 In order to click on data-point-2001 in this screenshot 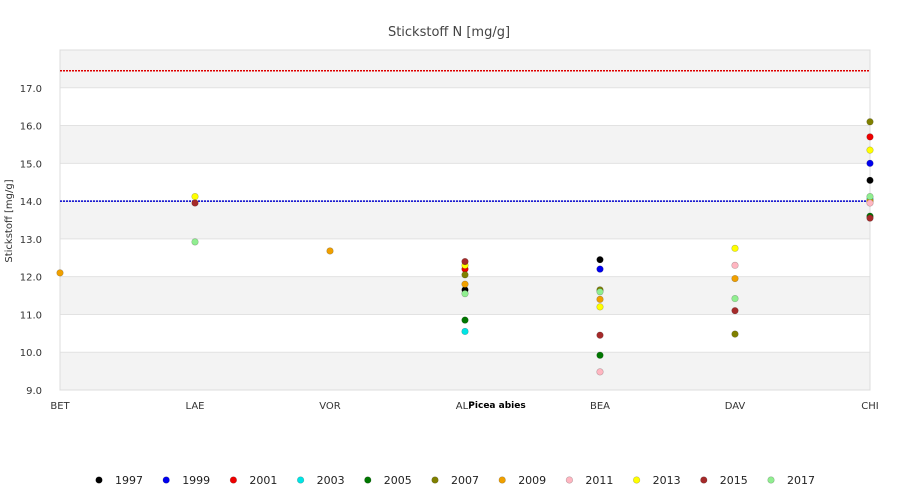, I will do `click(870, 137)`.